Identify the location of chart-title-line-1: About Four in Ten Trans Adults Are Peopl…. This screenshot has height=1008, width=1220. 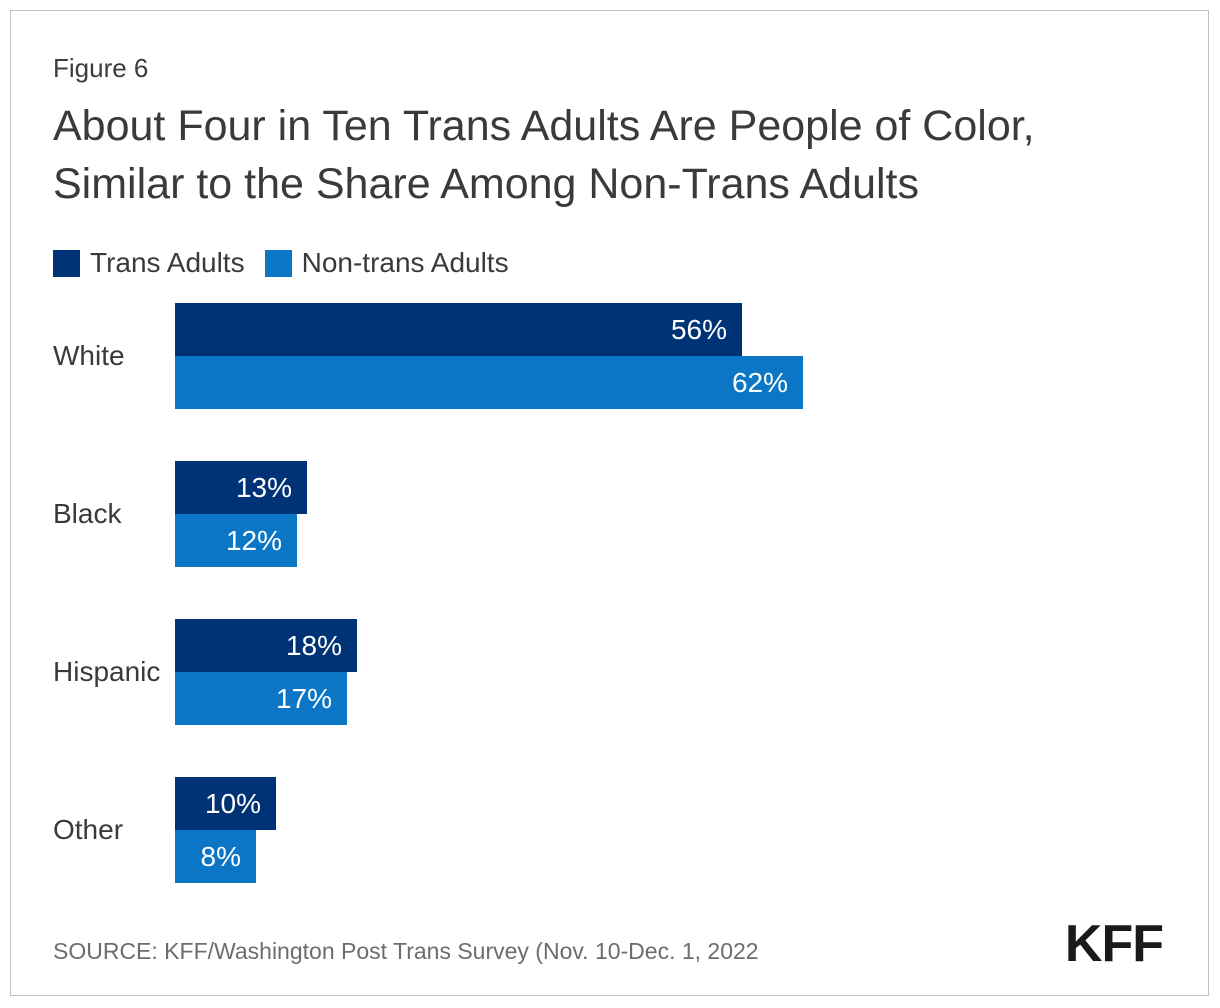
(544, 126).